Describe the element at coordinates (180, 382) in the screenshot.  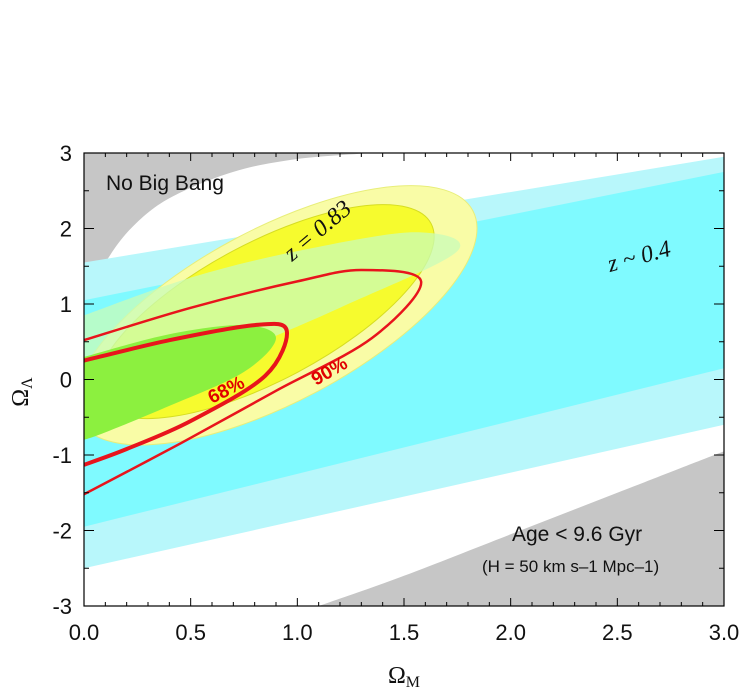
I see `overlap-region-green` at that location.